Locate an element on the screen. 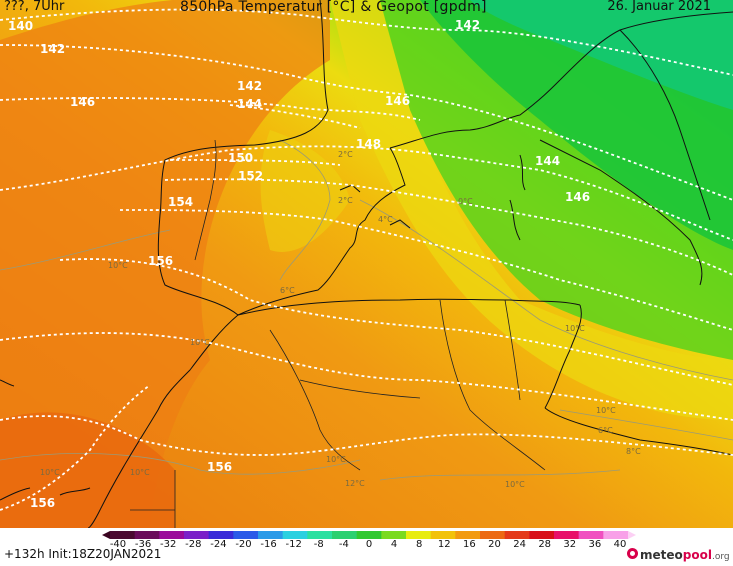 This screenshot has width=733, height=566. contour-label: 148 is located at coordinates (368, 144).